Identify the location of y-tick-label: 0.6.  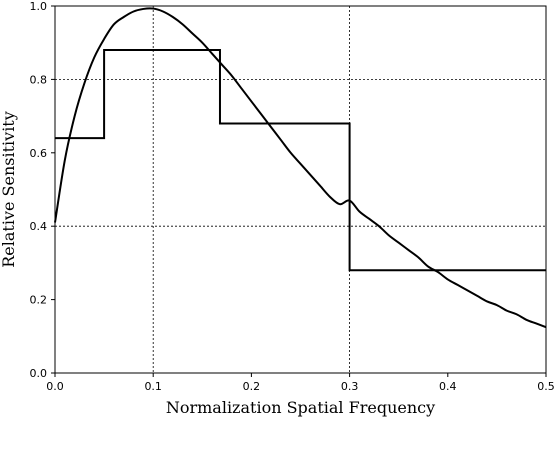
(39, 153).